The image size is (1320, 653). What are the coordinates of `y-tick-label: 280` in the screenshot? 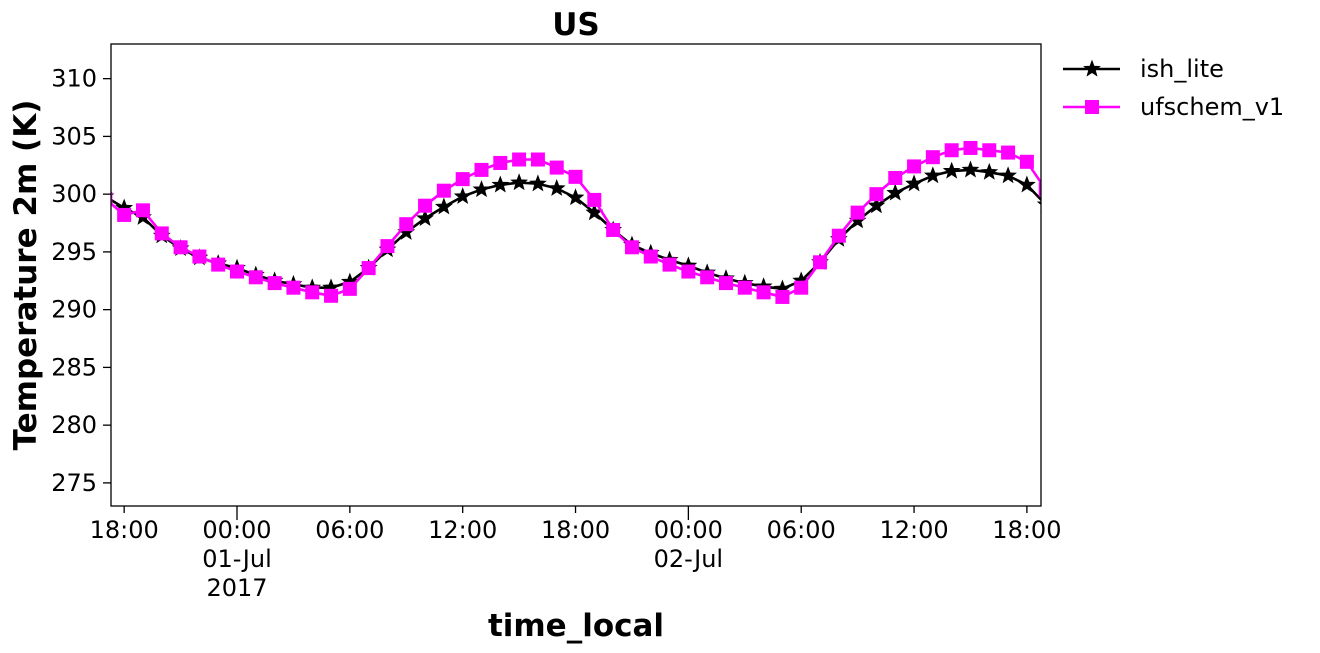 It's located at (74, 425).